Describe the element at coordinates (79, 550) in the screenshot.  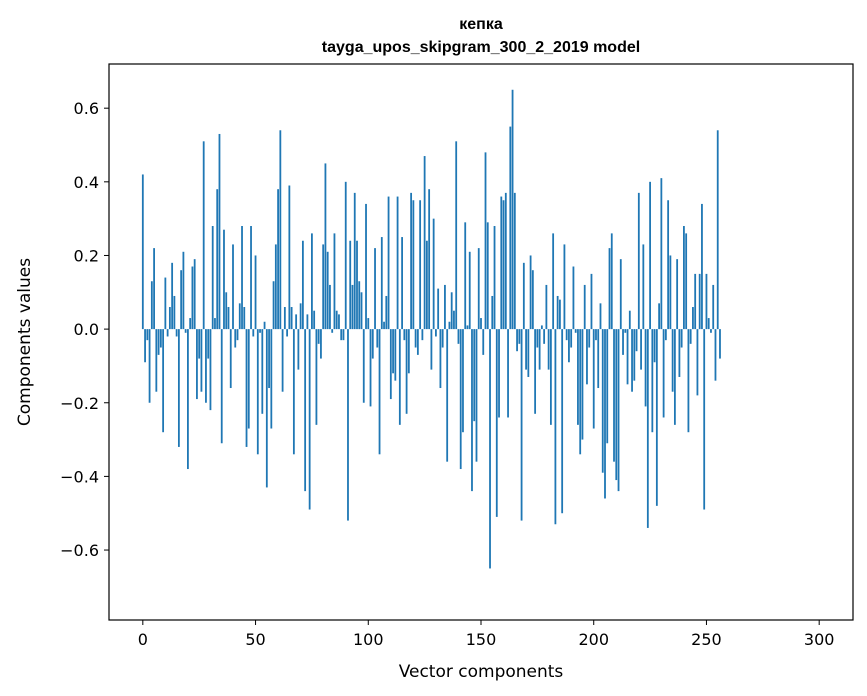
I see `y-tick-label: −0.6` at that location.